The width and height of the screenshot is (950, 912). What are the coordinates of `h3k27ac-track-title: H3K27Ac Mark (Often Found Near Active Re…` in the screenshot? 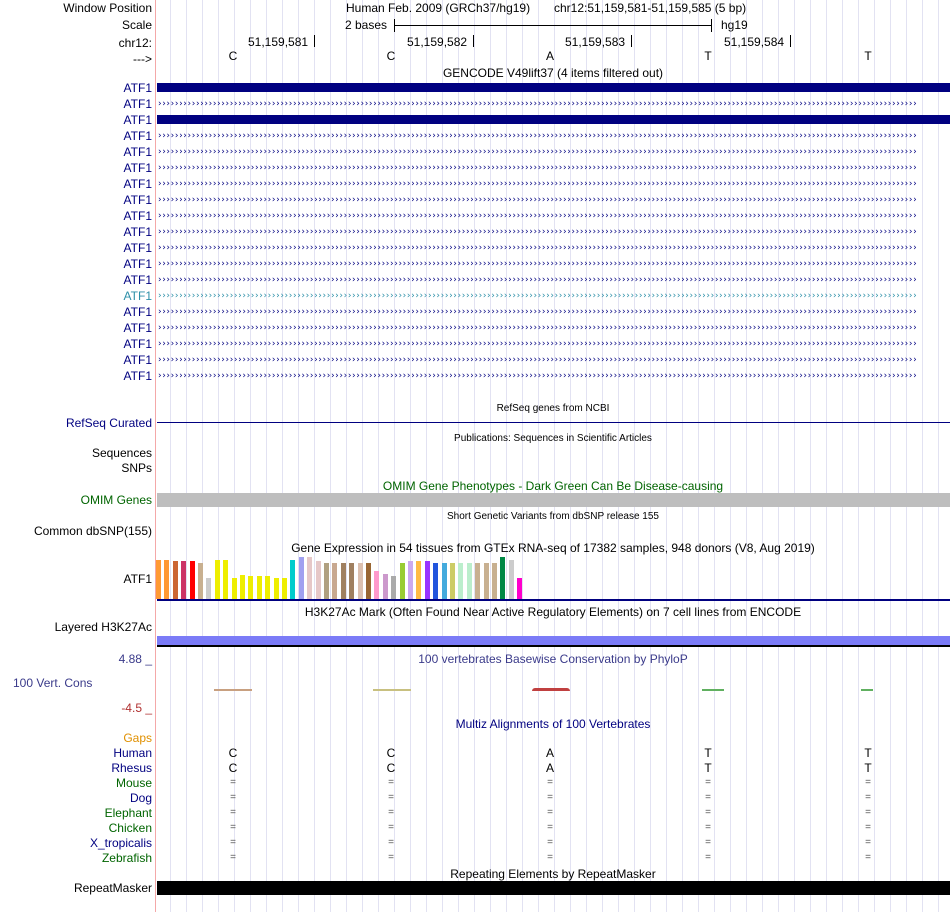 It's located at (553, 612).